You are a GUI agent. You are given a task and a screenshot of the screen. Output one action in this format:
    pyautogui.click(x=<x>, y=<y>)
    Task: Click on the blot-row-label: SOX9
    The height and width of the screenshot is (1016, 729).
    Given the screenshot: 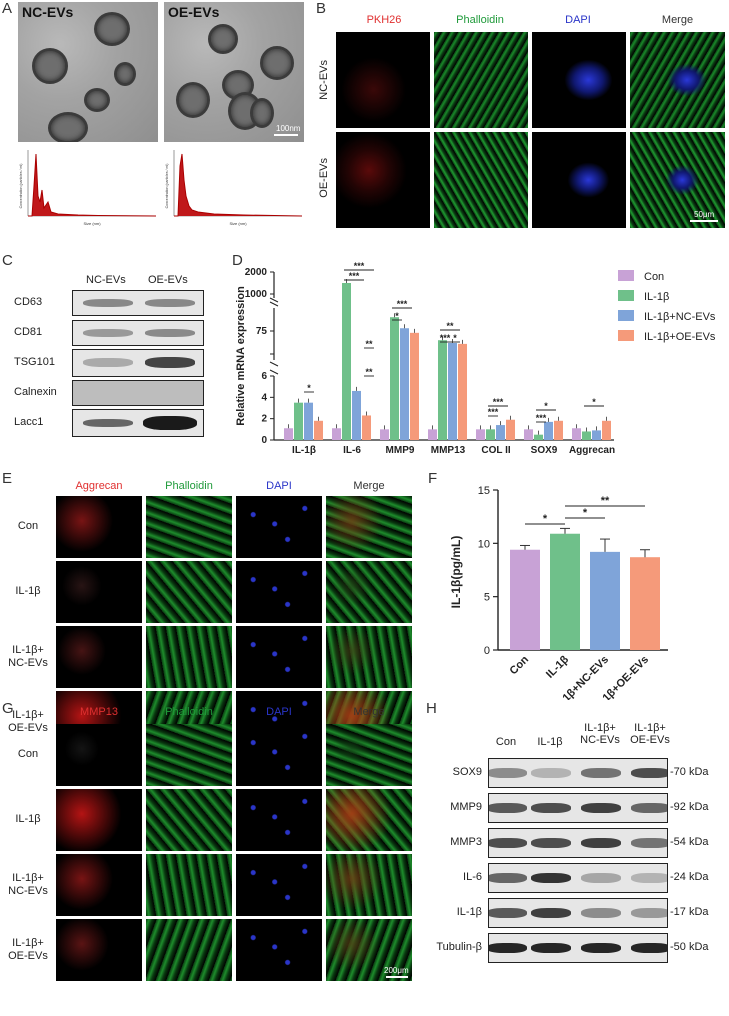 What is the action you would take?
    pyautogui.click(x=467, y=772)
    